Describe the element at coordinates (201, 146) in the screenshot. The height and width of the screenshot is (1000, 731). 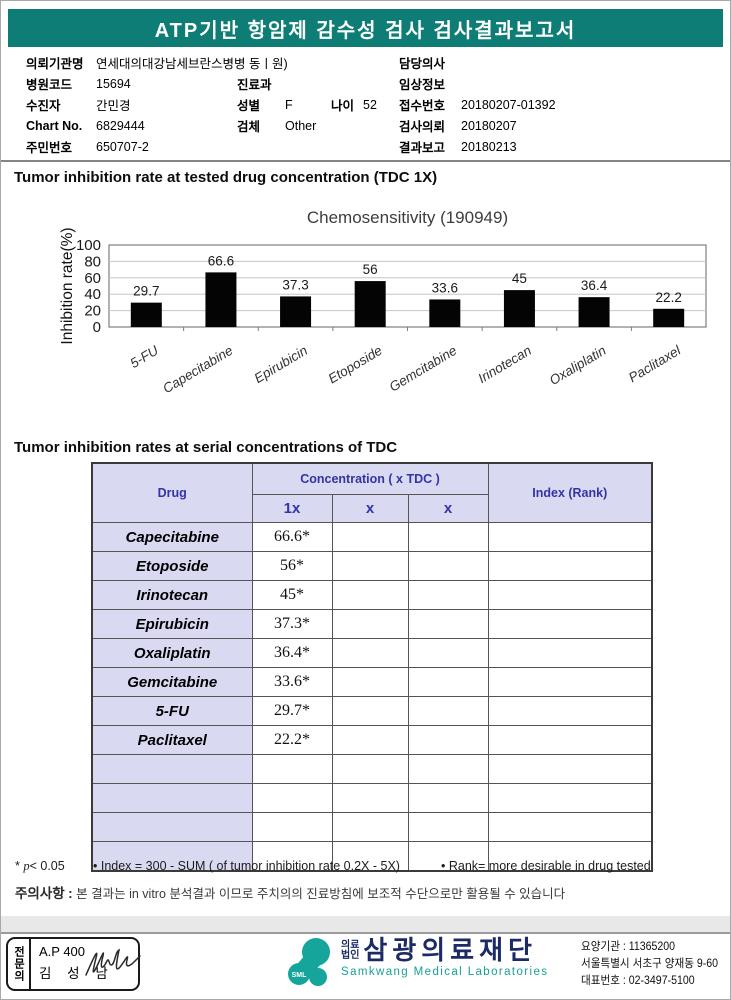
I see `info-row: 주민번호 650707-2` at that location.